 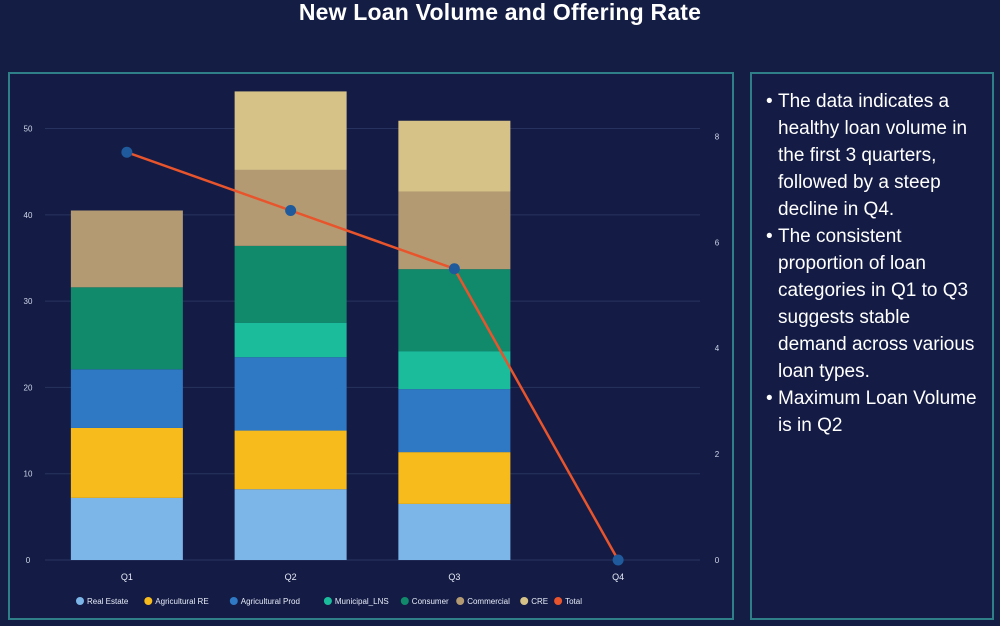 I want to click on legend-item: Agricultural Prod, so click(x=264, y=601).